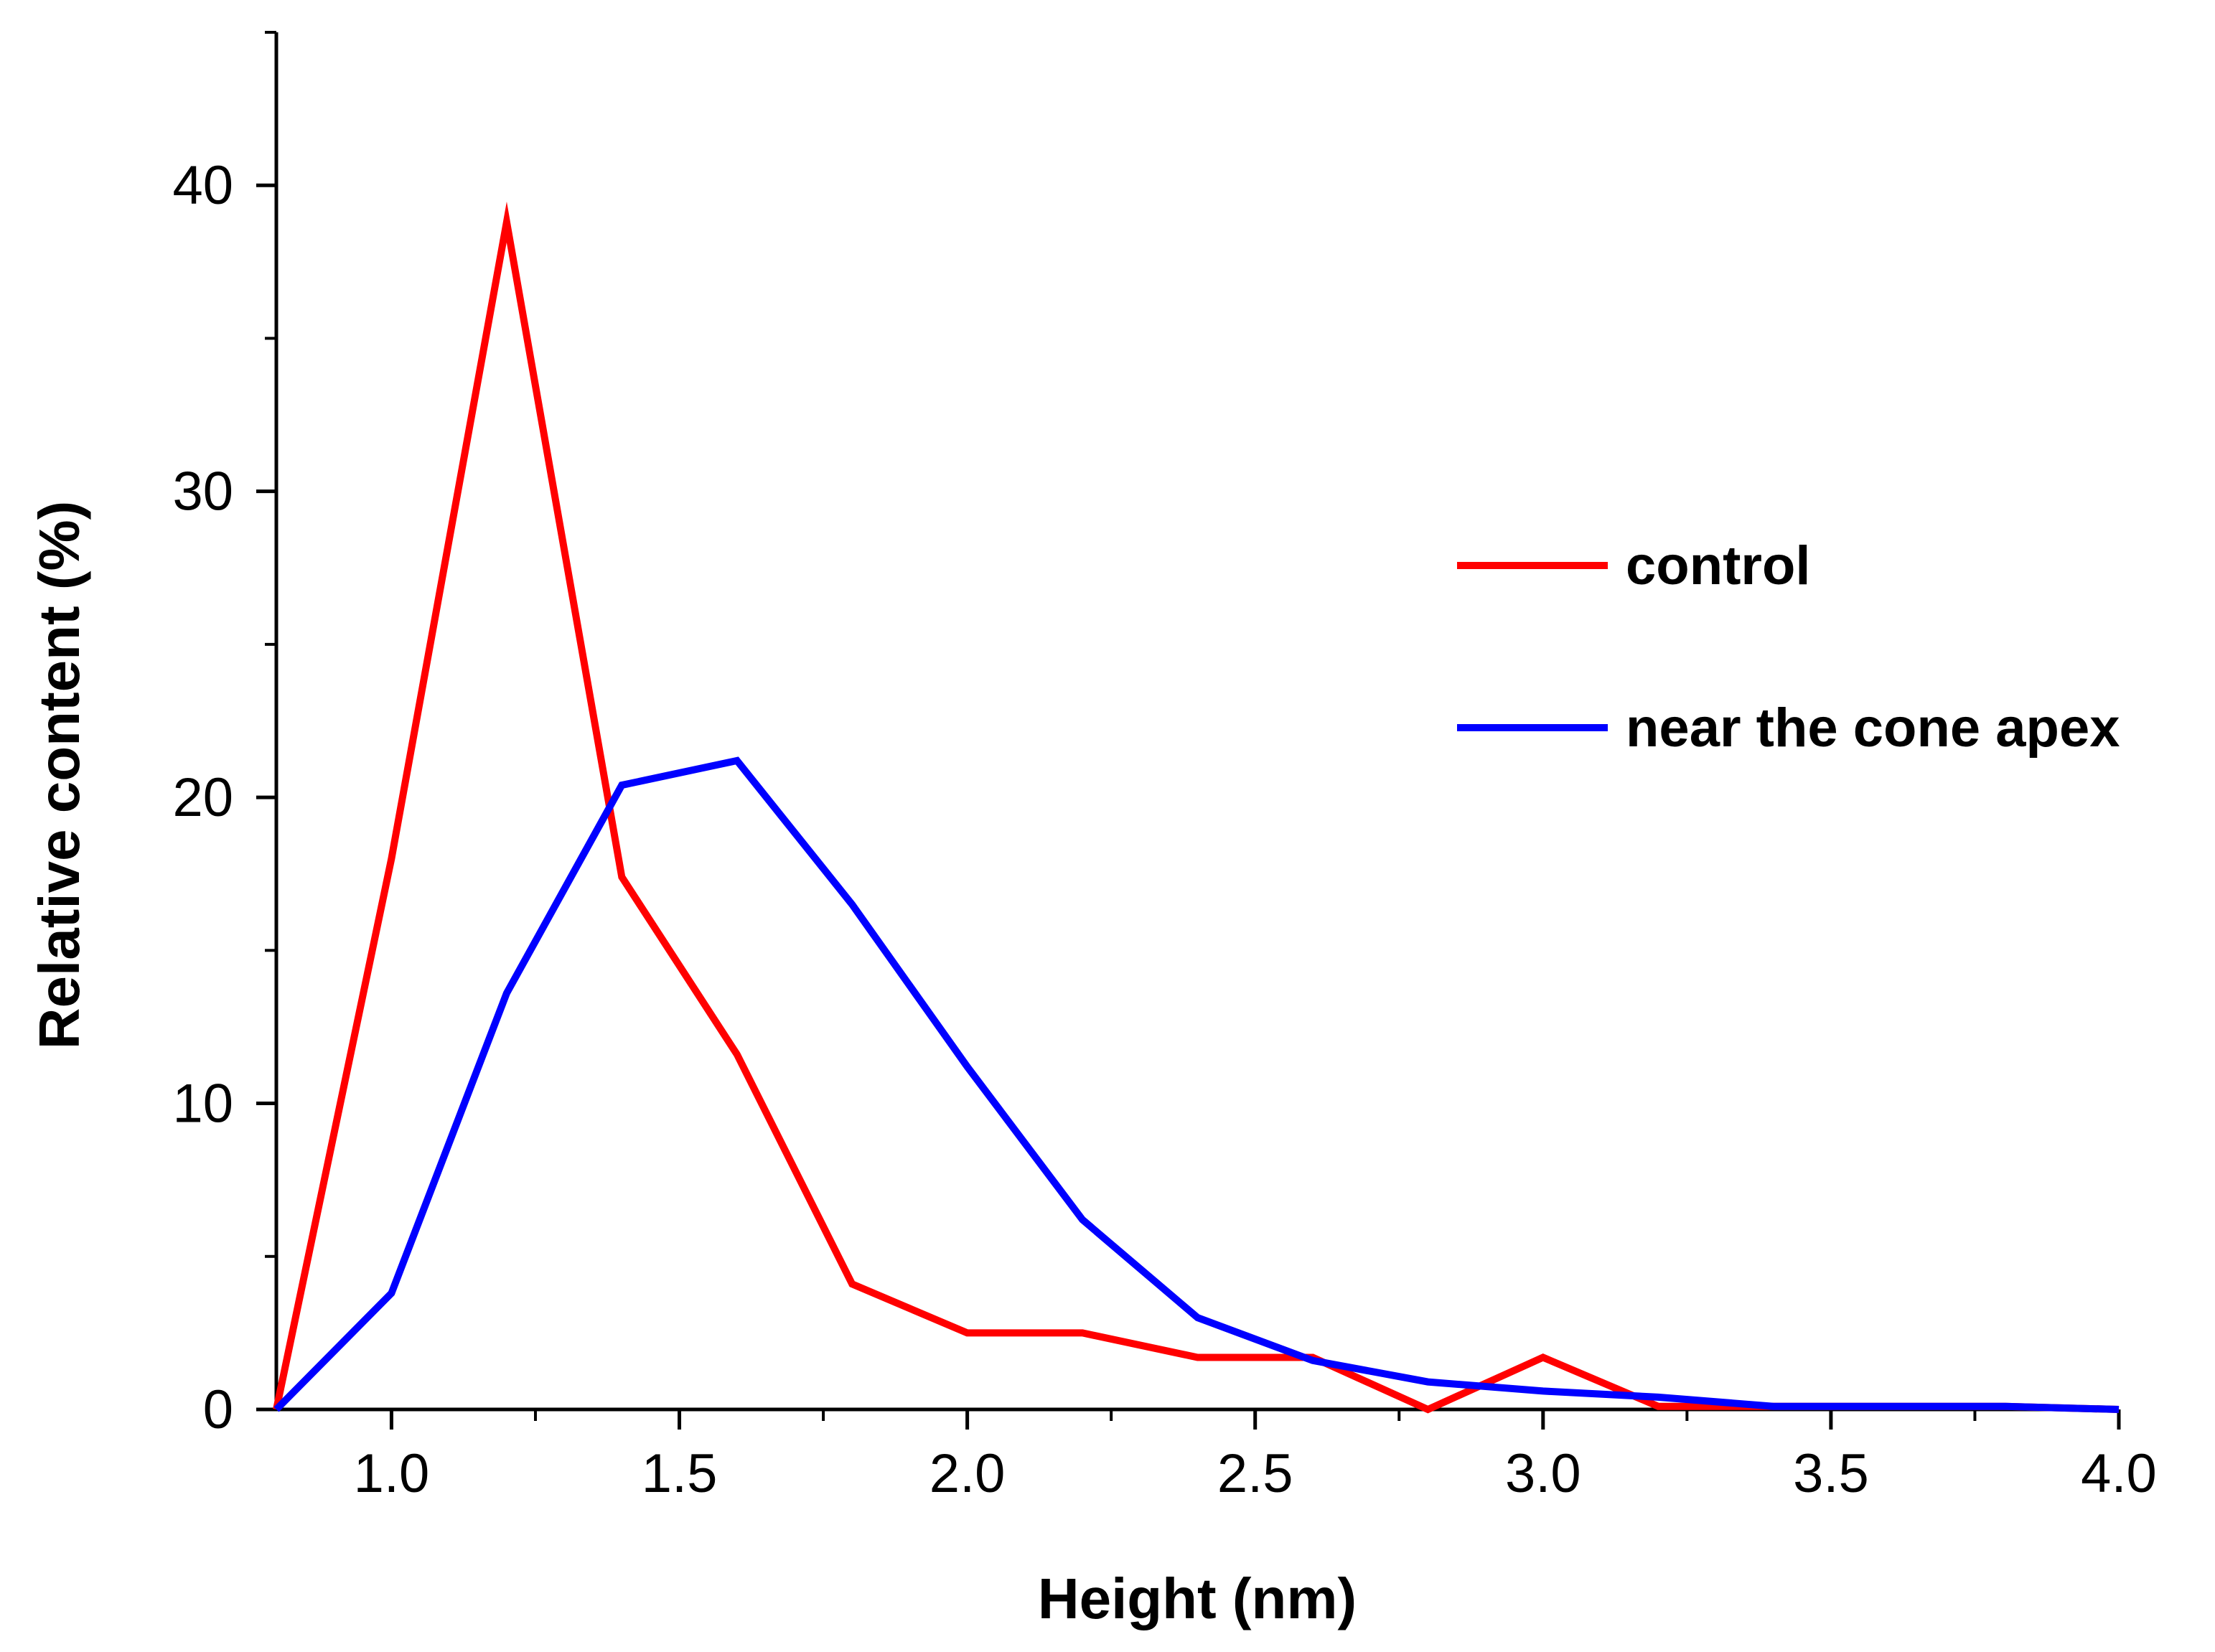 Image resolution: width=2215 pixels, height=1652 pixels. I want to click on y-tick-label: 30, so click(203, 491).